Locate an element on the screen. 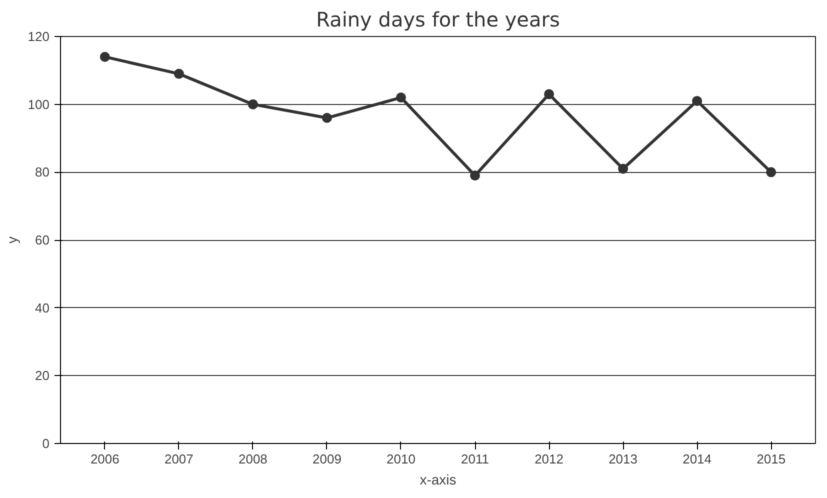  chart-title: Rainy days for the years is located at coordinates (438, 20).